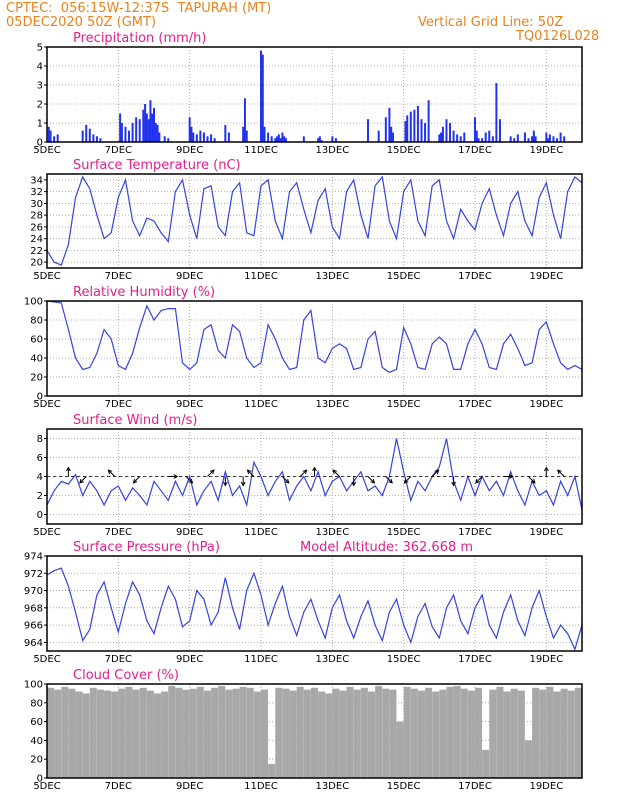  I want to click on y-tick-label: 60, so click(36, 340).